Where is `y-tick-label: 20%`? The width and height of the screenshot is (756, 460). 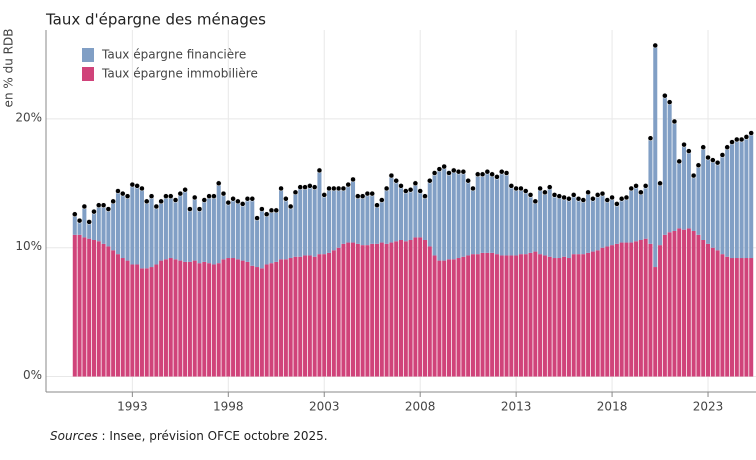 y-tick-label: 20% is located at coordinates (28, 117).